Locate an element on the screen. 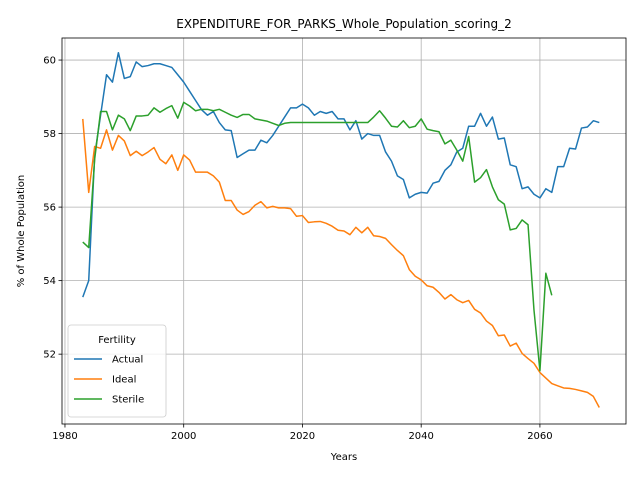 Image resolution: width=640 pixels, height=480 pixels. y-tick-label: 58 is located at coordinates (49, 134).